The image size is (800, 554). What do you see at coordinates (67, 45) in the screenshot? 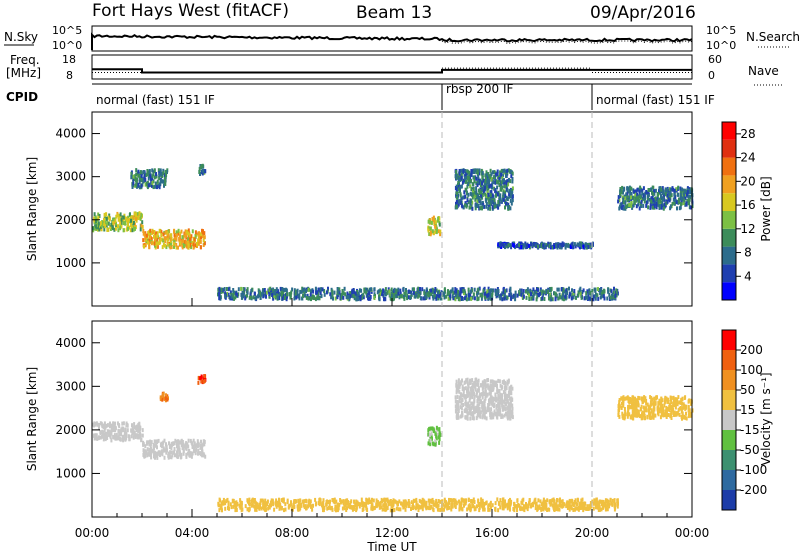
I see `nsky-tick-bottom: 10^0` at bounding box center [67, 45].